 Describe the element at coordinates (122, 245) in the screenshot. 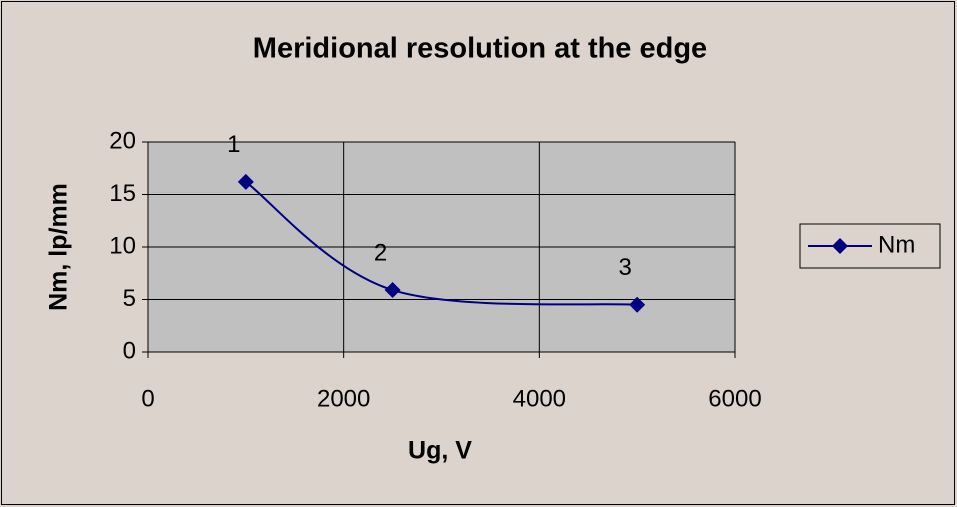

I see `y-tick-label: 10` at that location.